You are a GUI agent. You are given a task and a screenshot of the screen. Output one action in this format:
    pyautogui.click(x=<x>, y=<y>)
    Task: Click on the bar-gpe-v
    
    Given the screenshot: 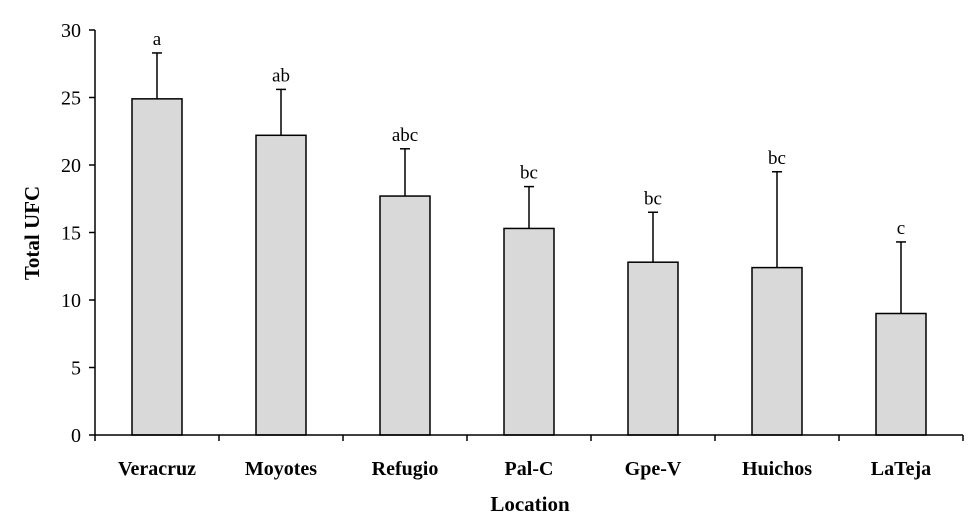 What is the action you would take?
    pyautogui.click(x=653, y=348)
    